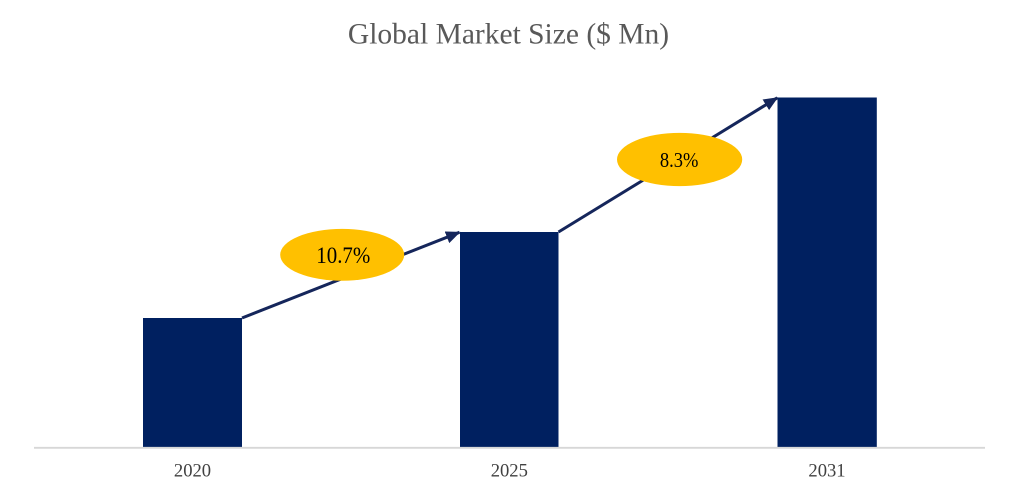  Describe the element at coordinates (343, 256) in the screenshot. I see `svg-text: 10.7%` at that location.